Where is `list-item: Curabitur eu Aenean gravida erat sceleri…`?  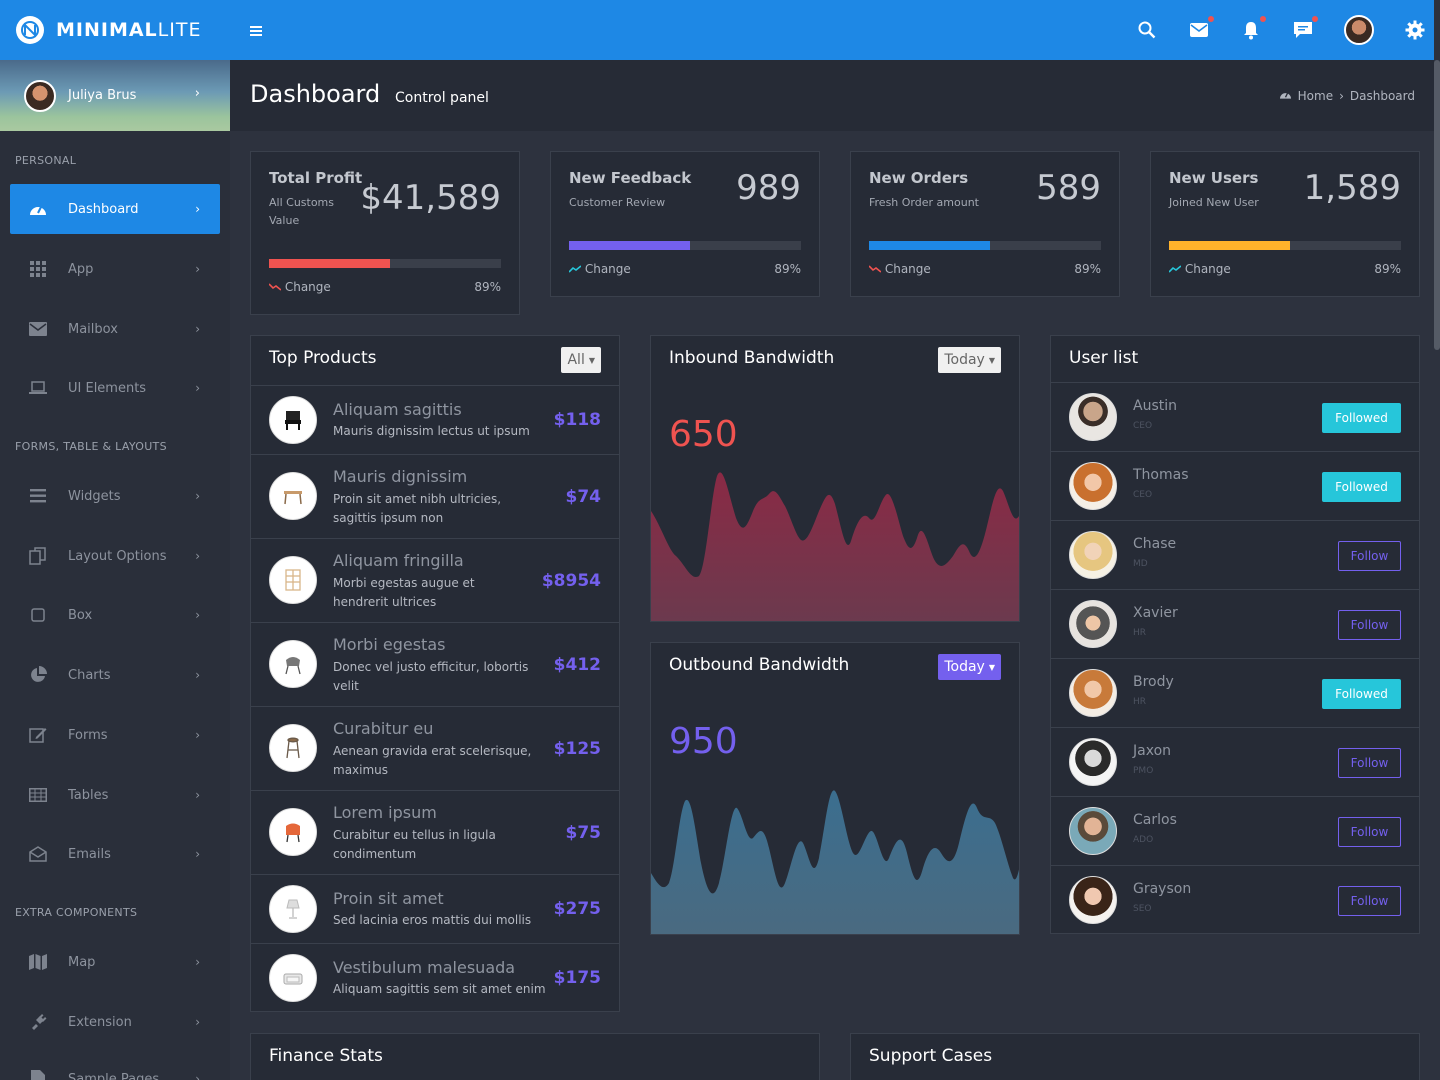 list-item: Curabitur eu Aenean gravida erat sceleri… is located at coordinates (435, 748).